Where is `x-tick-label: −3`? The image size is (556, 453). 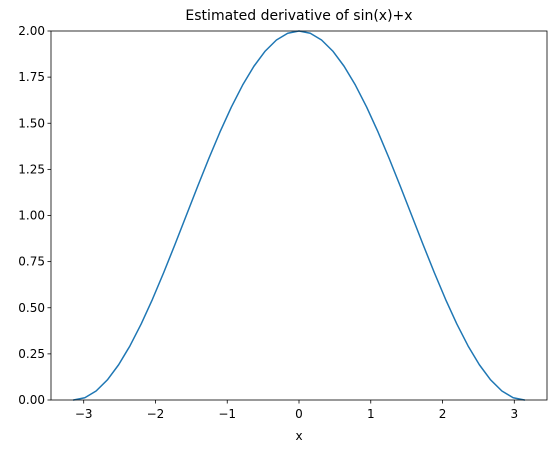 x-tick-label: −3 is located at coordinates (84, 414).